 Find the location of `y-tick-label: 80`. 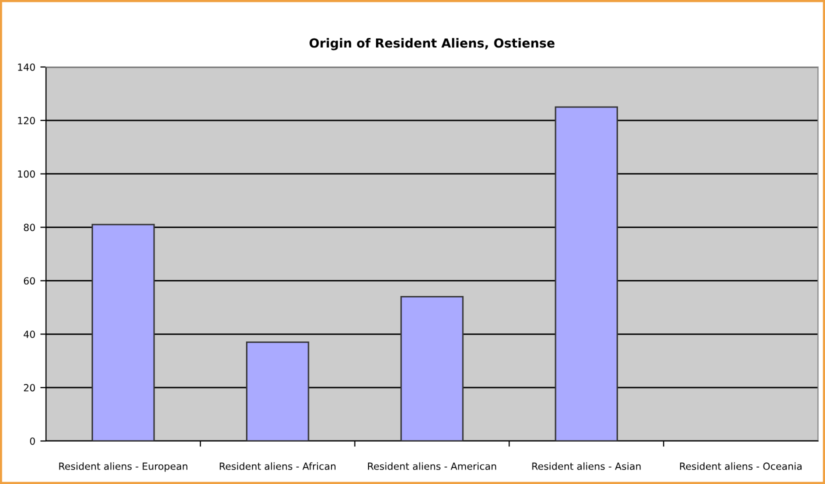

y-tick-label: 80 is located at coordinates (29, 228).